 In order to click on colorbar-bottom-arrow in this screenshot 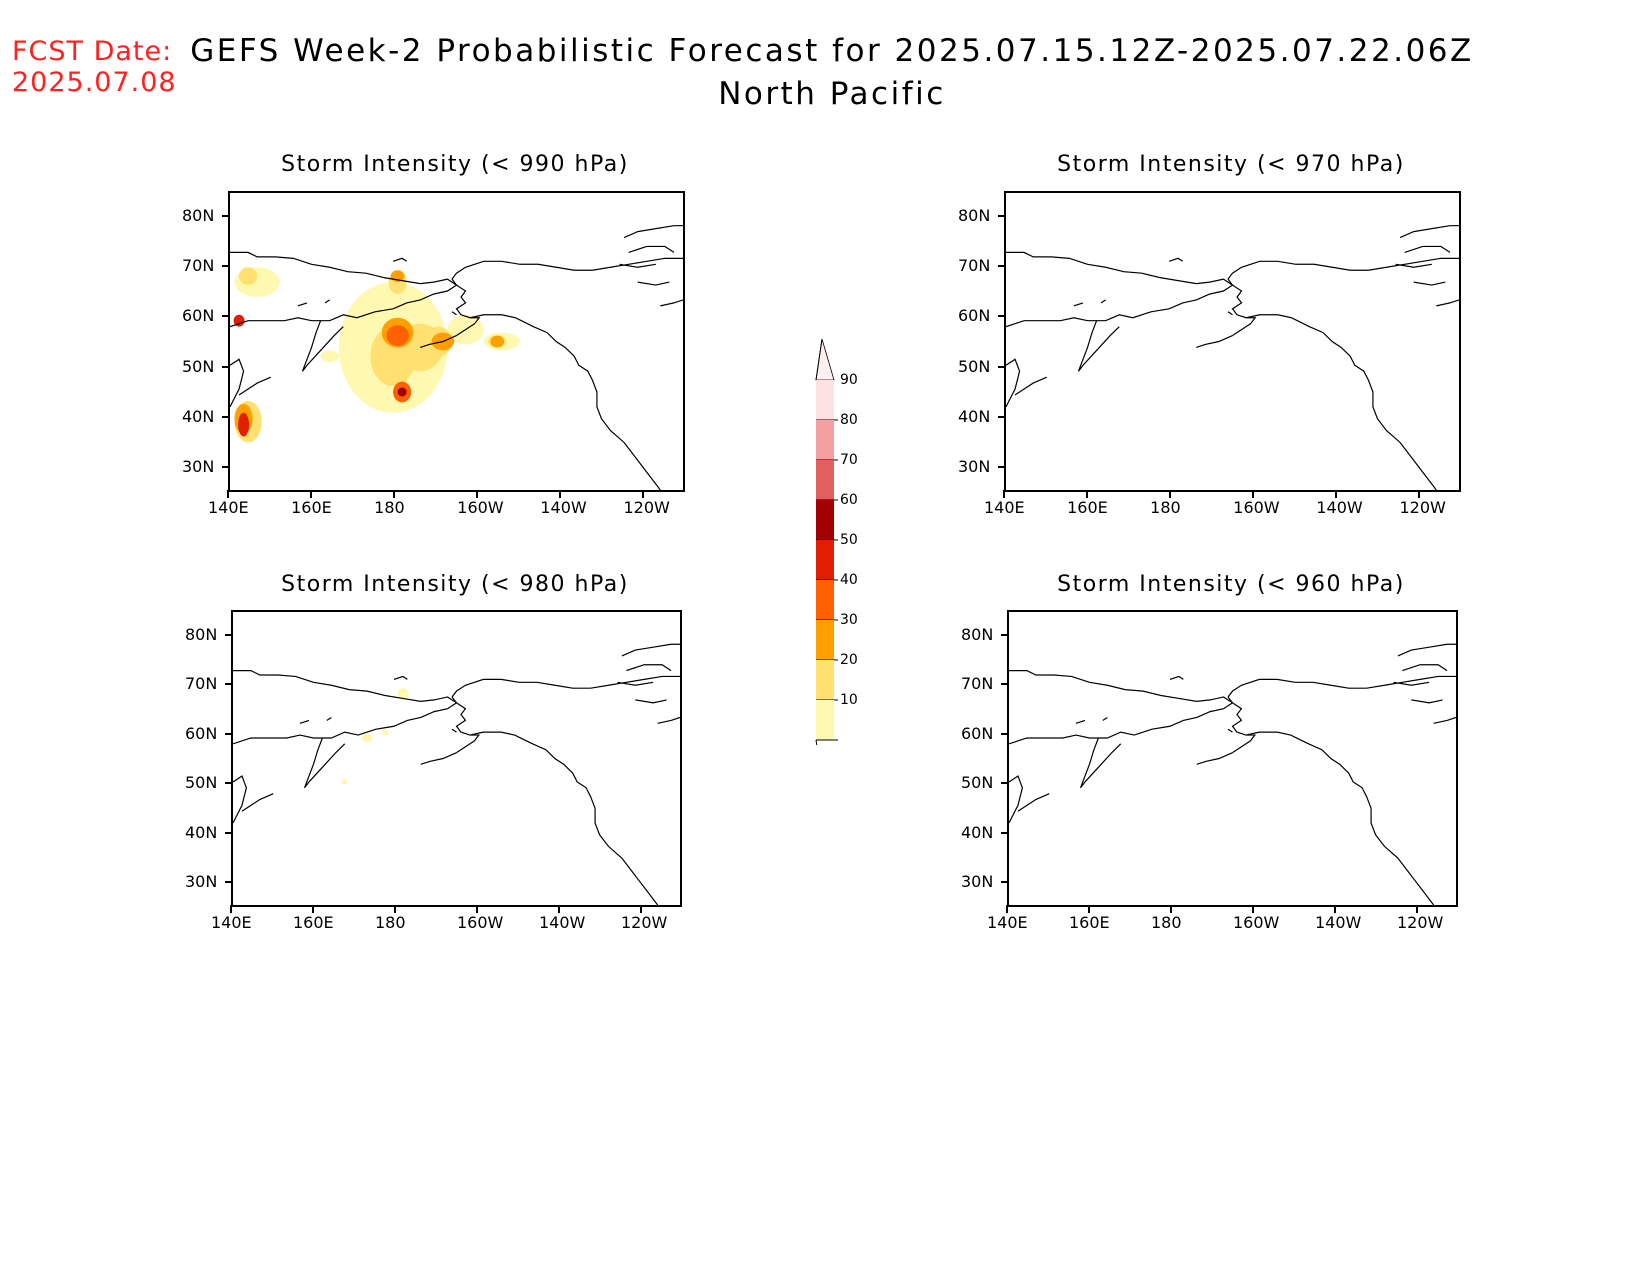, I will do `click(819, 760)`.